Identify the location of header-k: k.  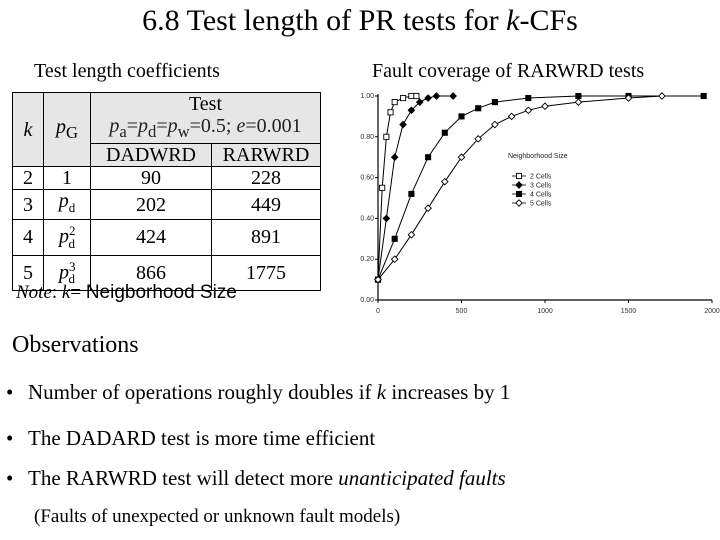
(28, 129).